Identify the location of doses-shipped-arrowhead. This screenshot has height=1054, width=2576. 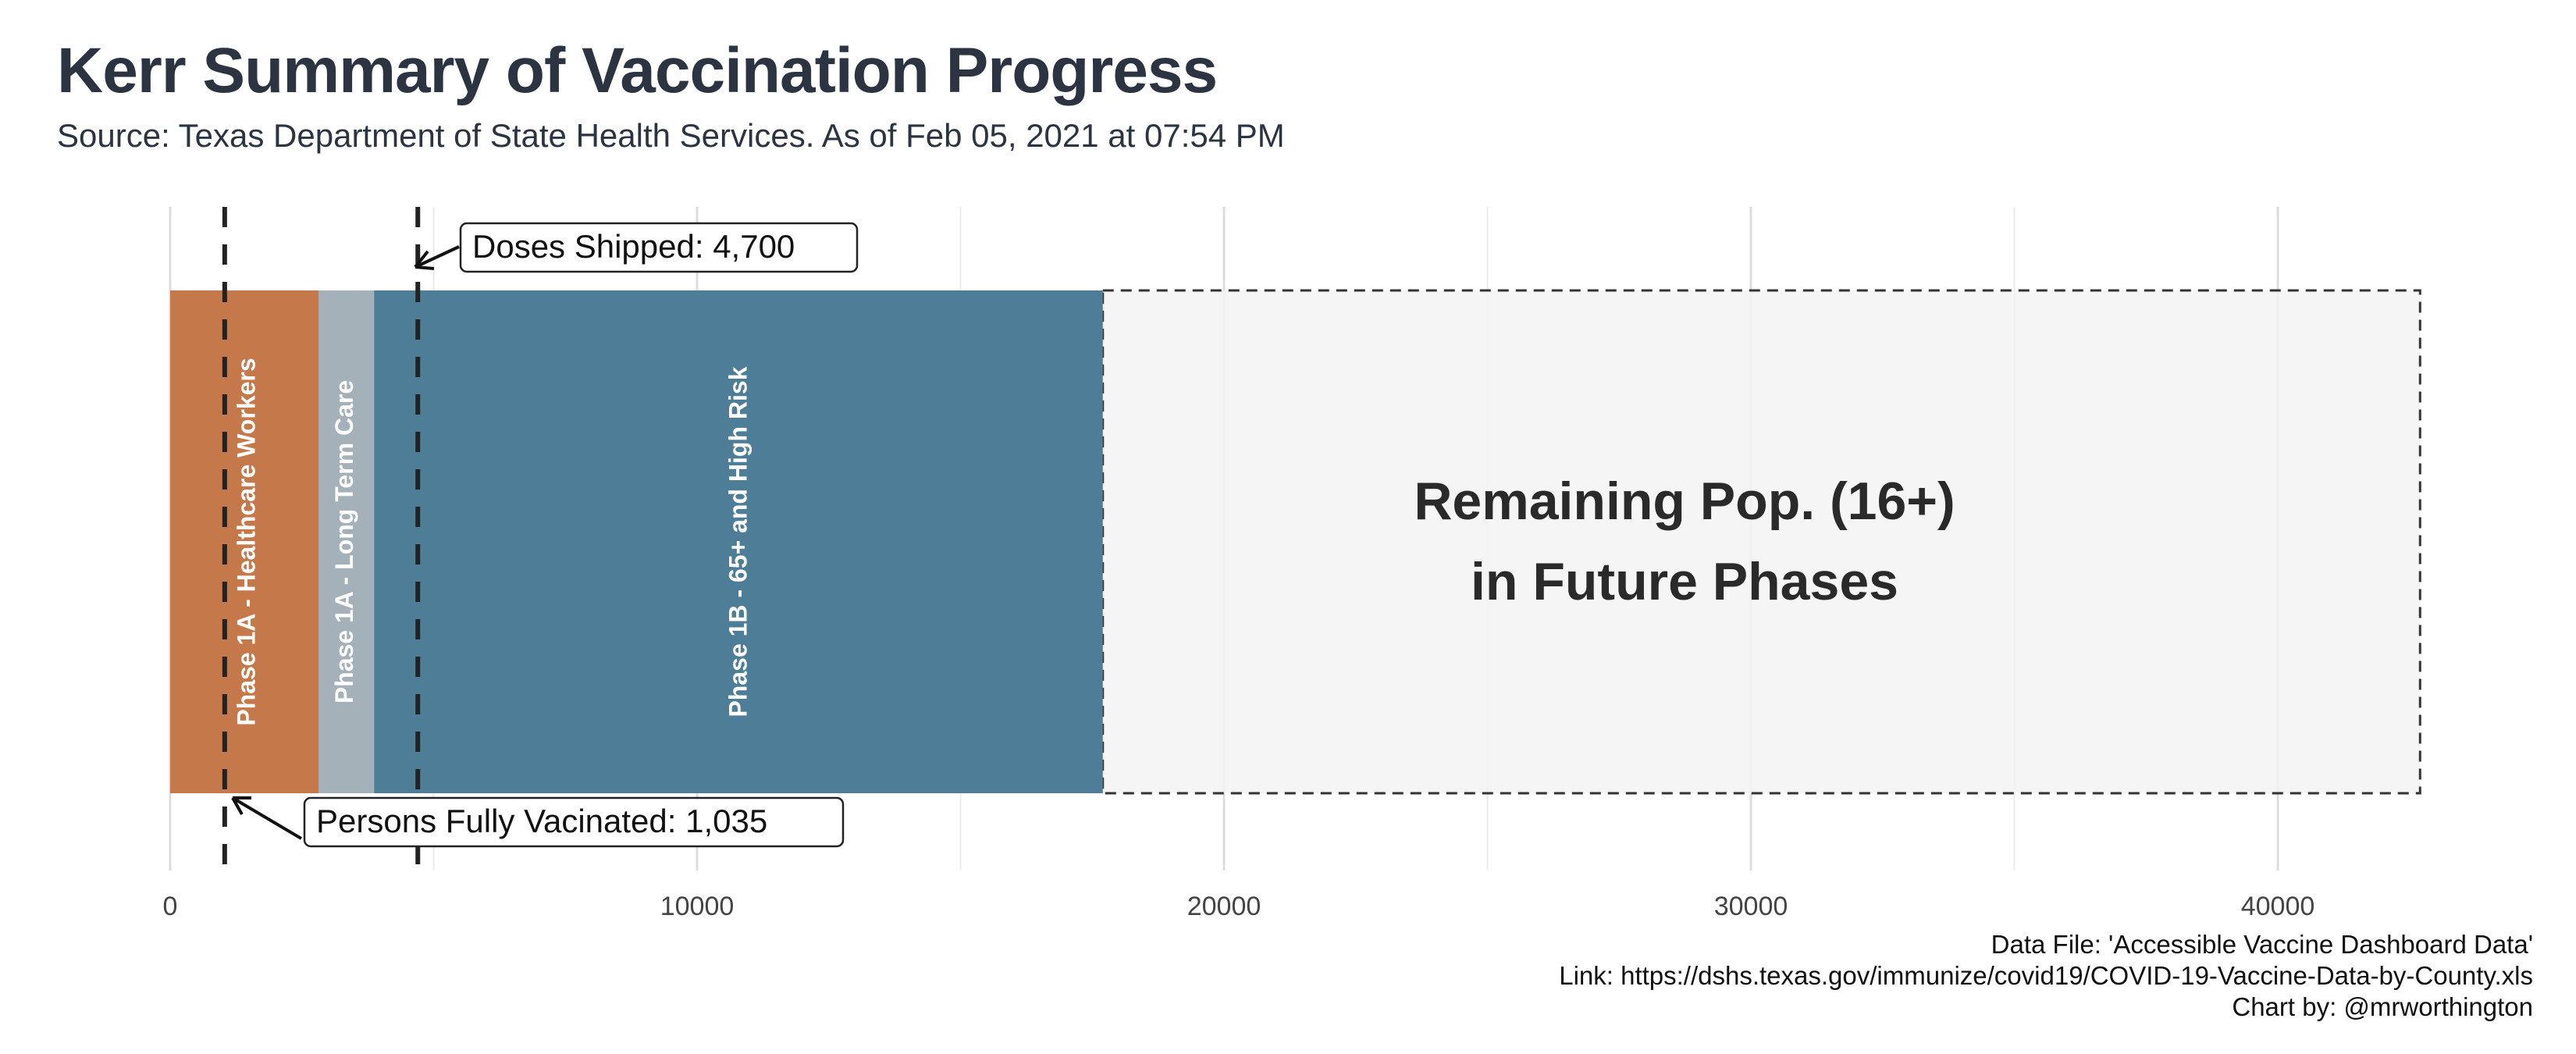
(424, 260).